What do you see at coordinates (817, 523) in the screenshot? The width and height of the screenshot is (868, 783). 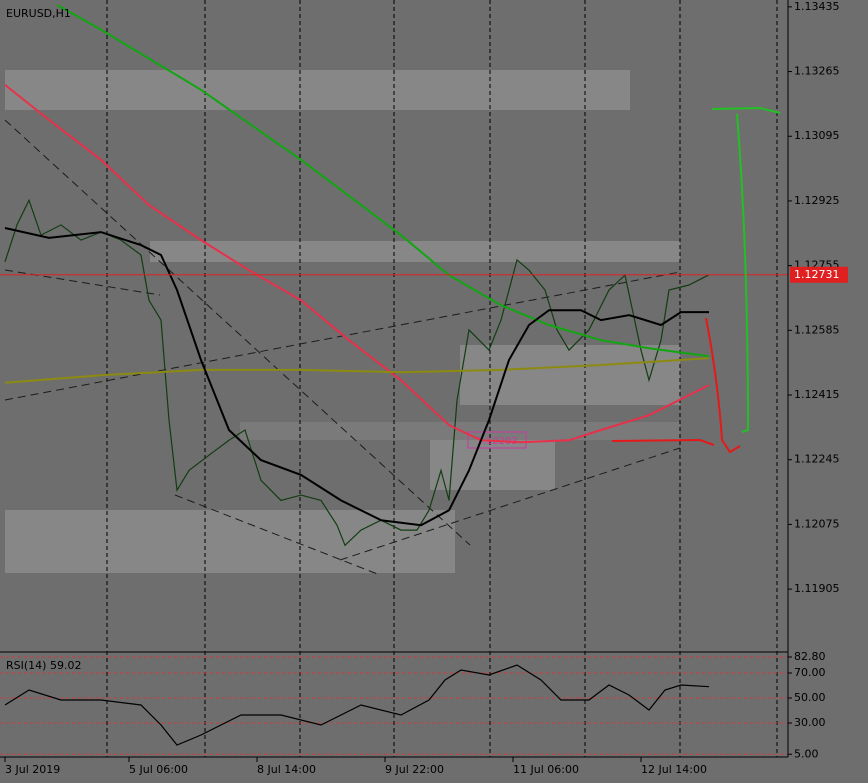 I see `y-tick-label: 1.12075` at bounding box center [817, 523].